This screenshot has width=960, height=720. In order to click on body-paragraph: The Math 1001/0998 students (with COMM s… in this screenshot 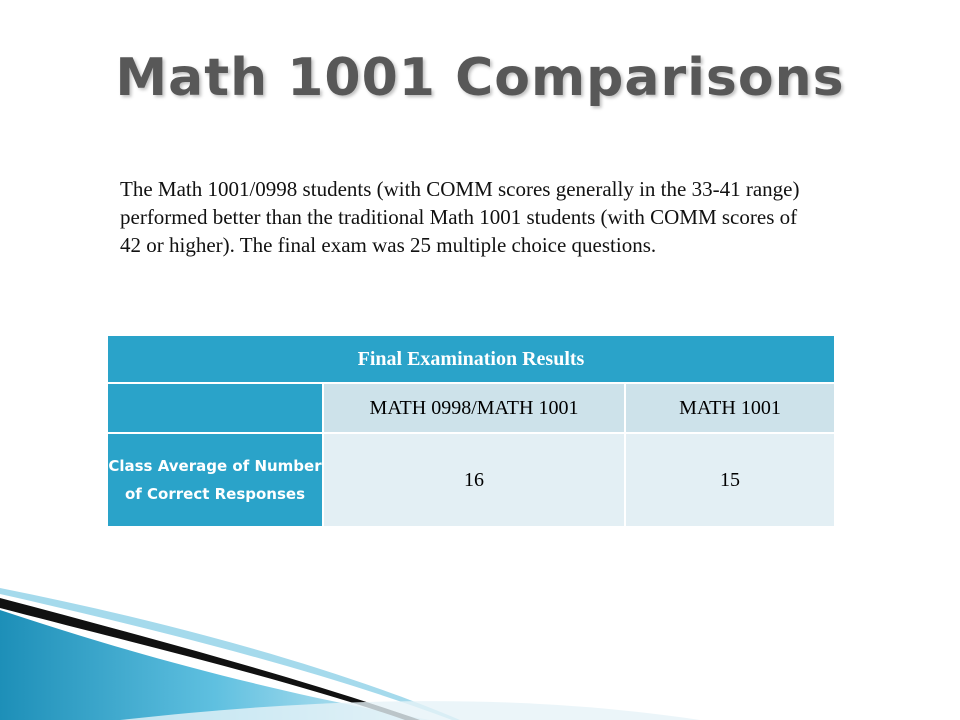, I will do `click(460, 217)`.